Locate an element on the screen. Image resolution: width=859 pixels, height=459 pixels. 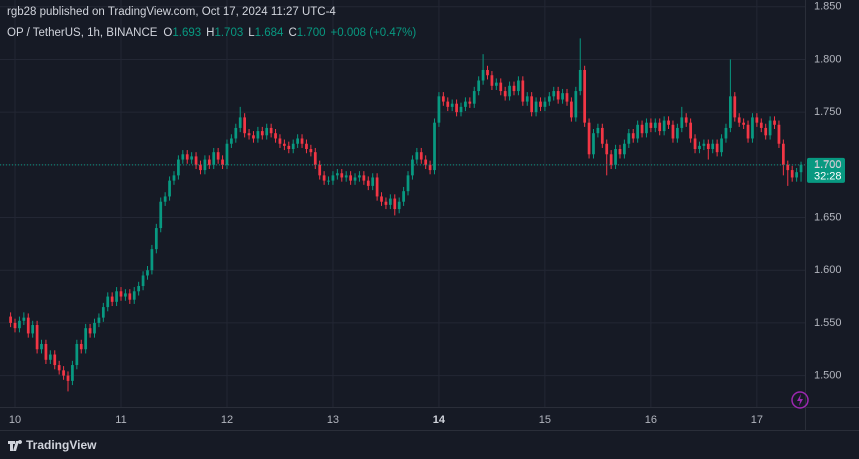
legend-key: L is located at coordinates (251, 33).